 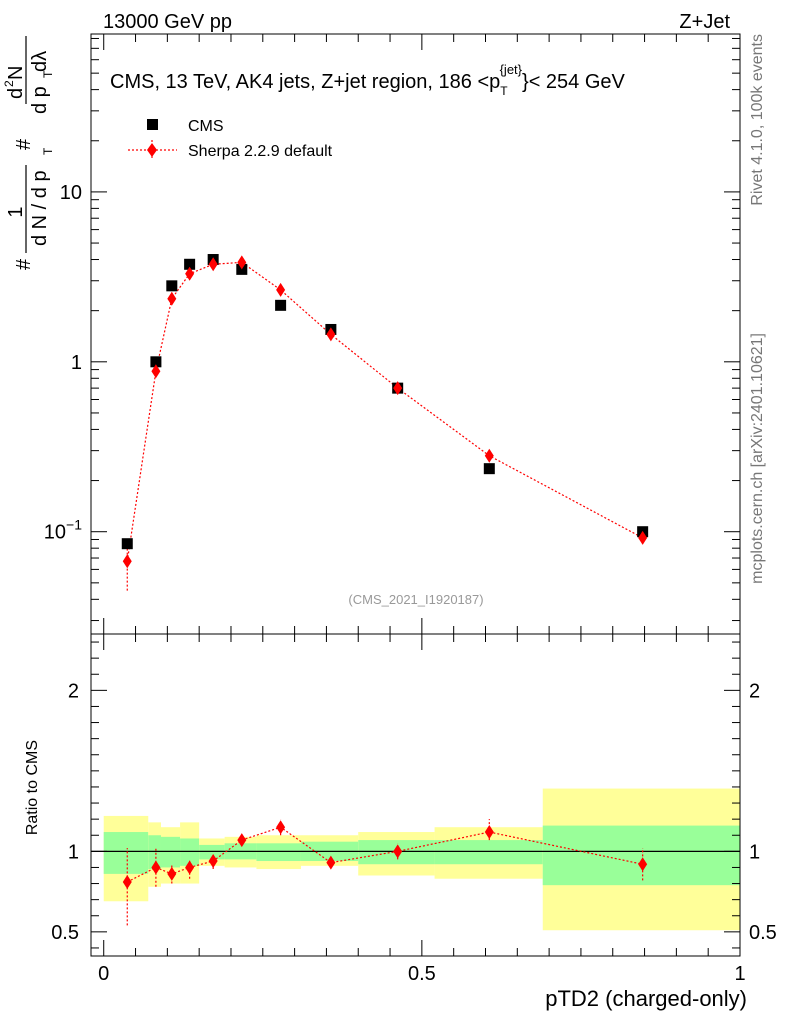 What do you see at coordinates (739, 974) in the screenshot?
I see `x-tick-label: 1` at bounding box center [739, 974].